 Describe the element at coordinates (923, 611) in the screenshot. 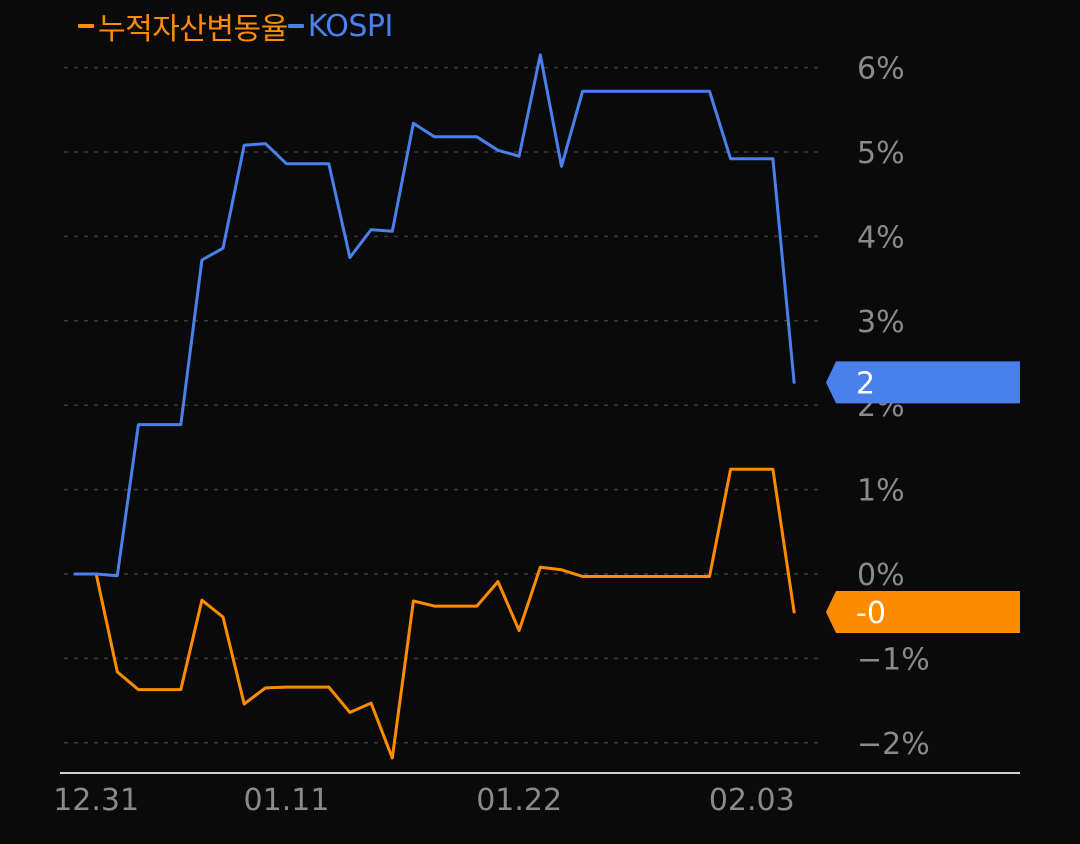

I see `asset-last-value-marker` at that location.